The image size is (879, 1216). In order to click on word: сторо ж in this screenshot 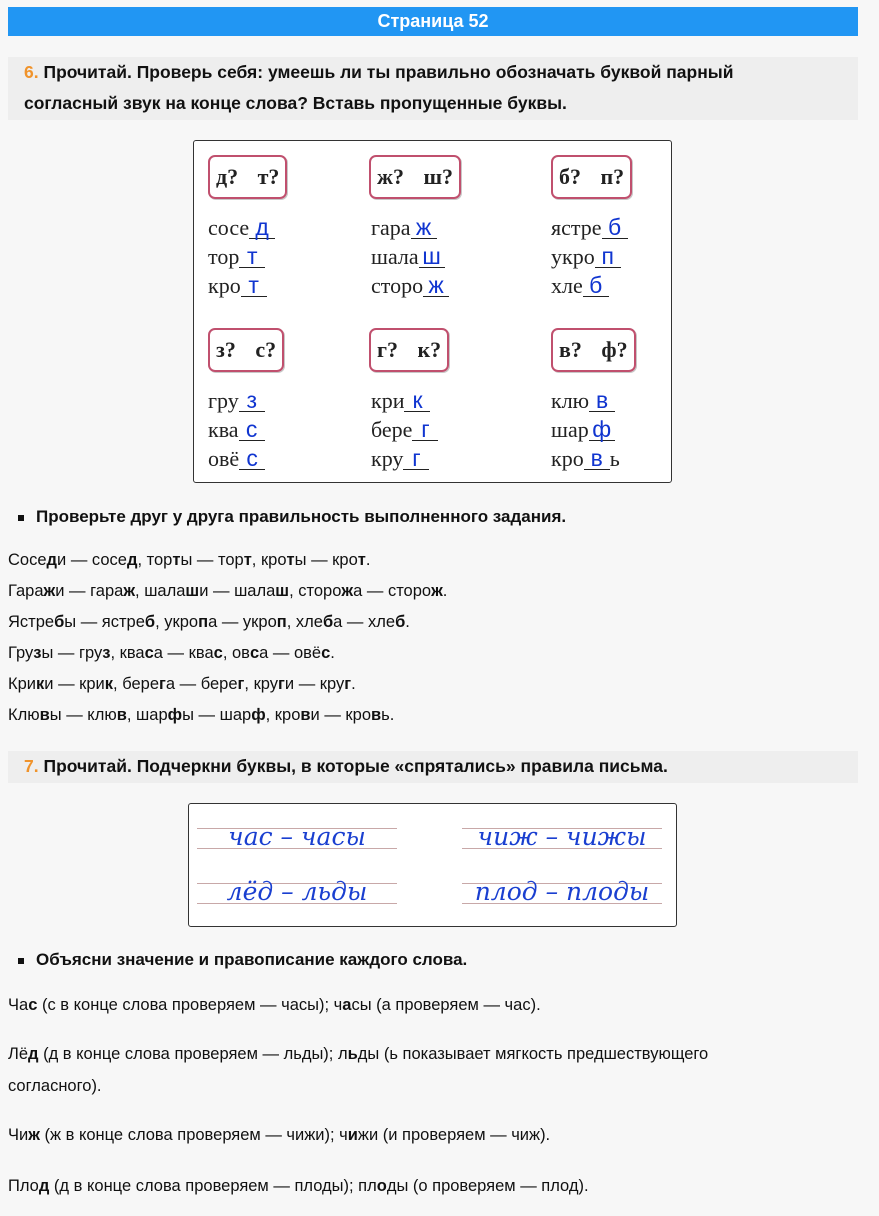, I will do `click(416, 285)`.